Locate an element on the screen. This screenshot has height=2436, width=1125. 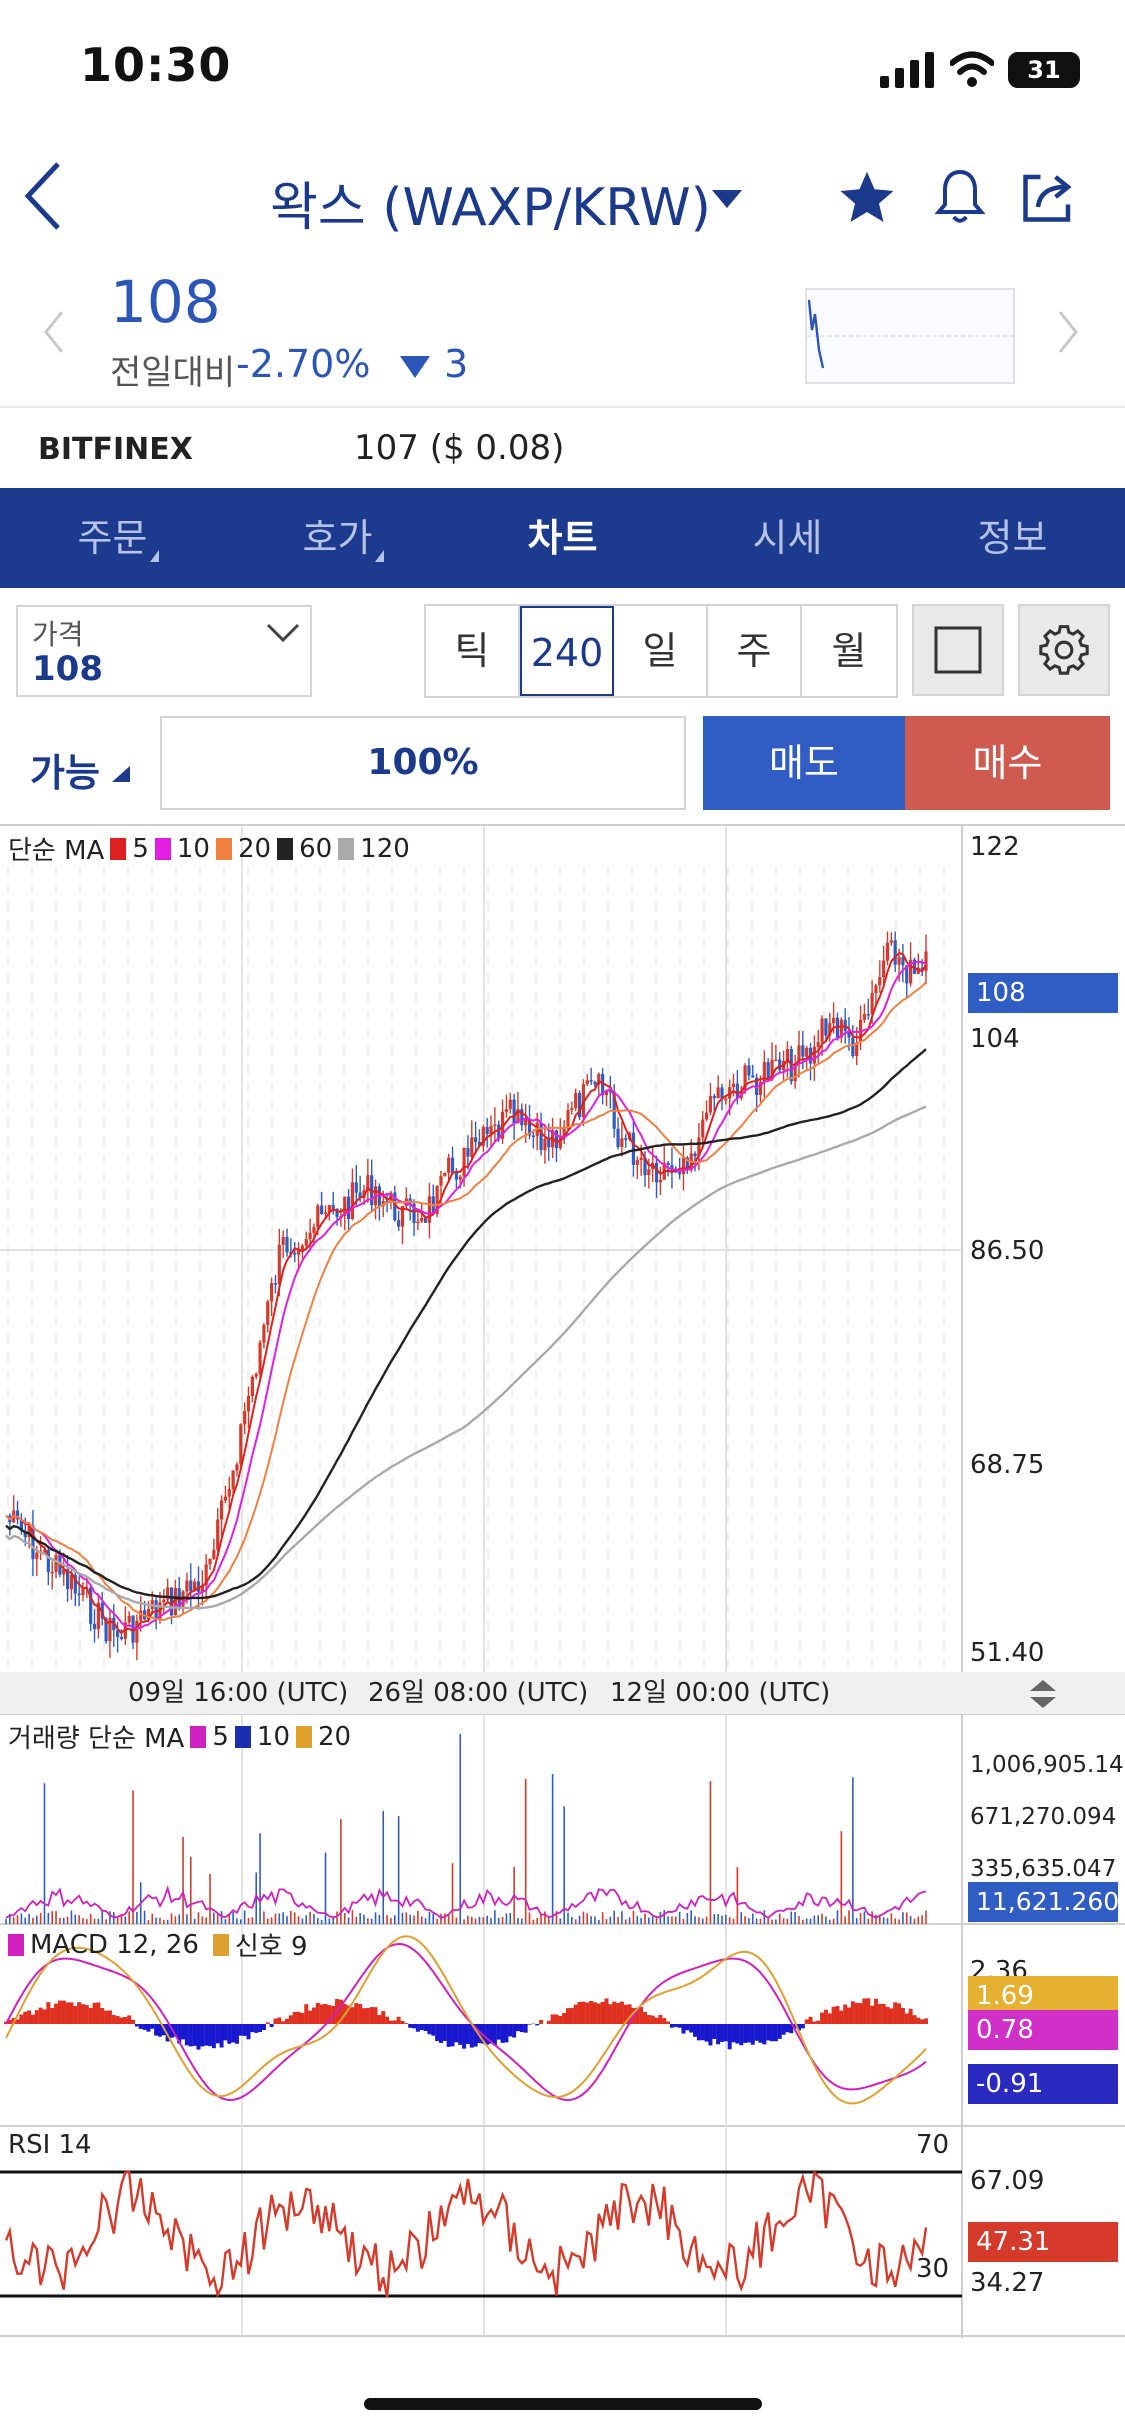
interval-month: 월 is located at coordinates (849, 651).